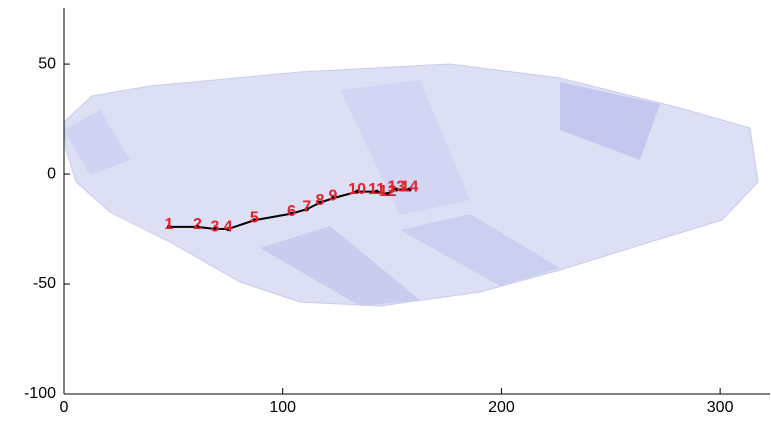 Image resolution: width=771 pixels, height=426 pixels. Describe the element at coordinates (501, 407) in the screenshot. I see `x-tick-label: 200` at that location.